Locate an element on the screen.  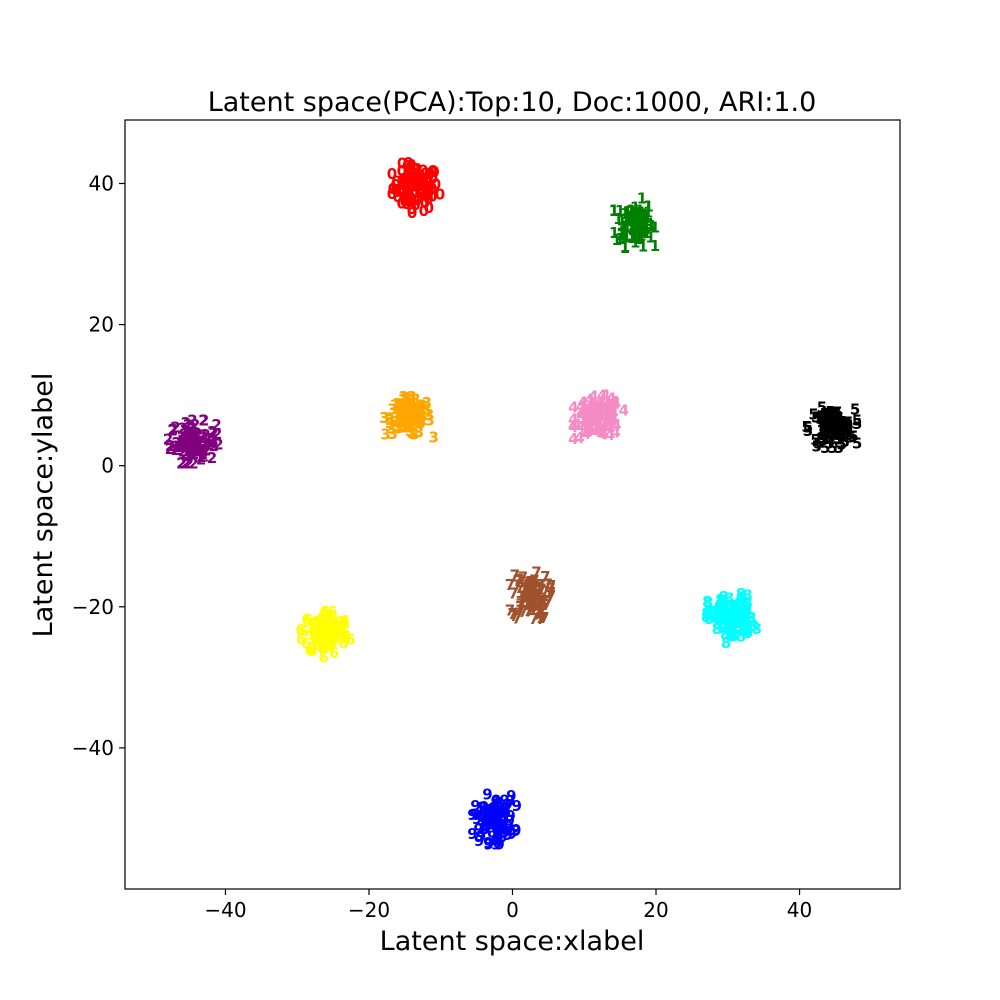
y-tick-label: 20 is located at coordinates (101, 325).